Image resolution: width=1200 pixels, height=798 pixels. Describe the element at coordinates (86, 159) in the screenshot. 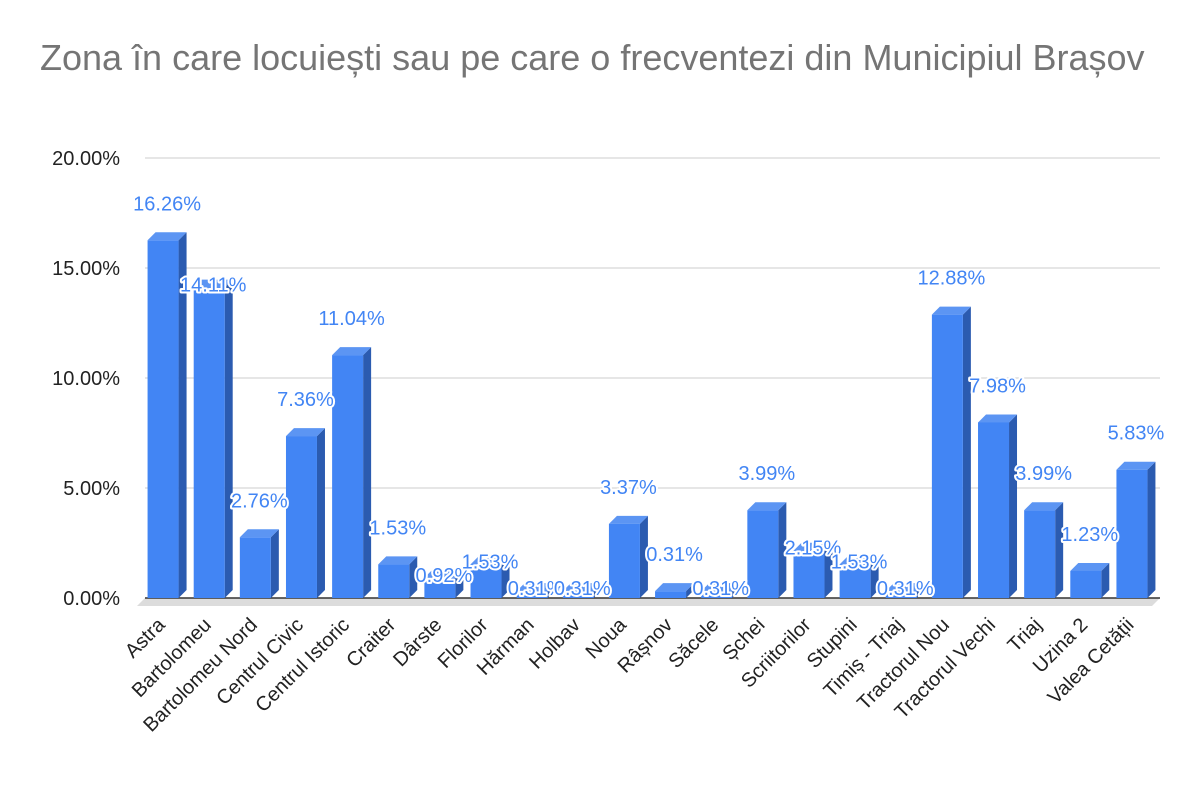

I see `y-tick-label: 20.00%` at that location.